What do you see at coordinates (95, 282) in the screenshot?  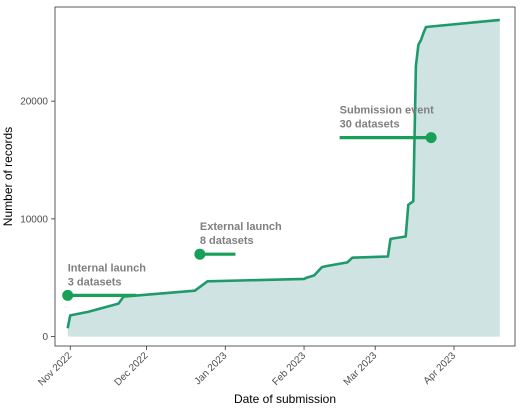 I see `annotation-subtitle: 3 datasets` at bounding box center [95, 282].